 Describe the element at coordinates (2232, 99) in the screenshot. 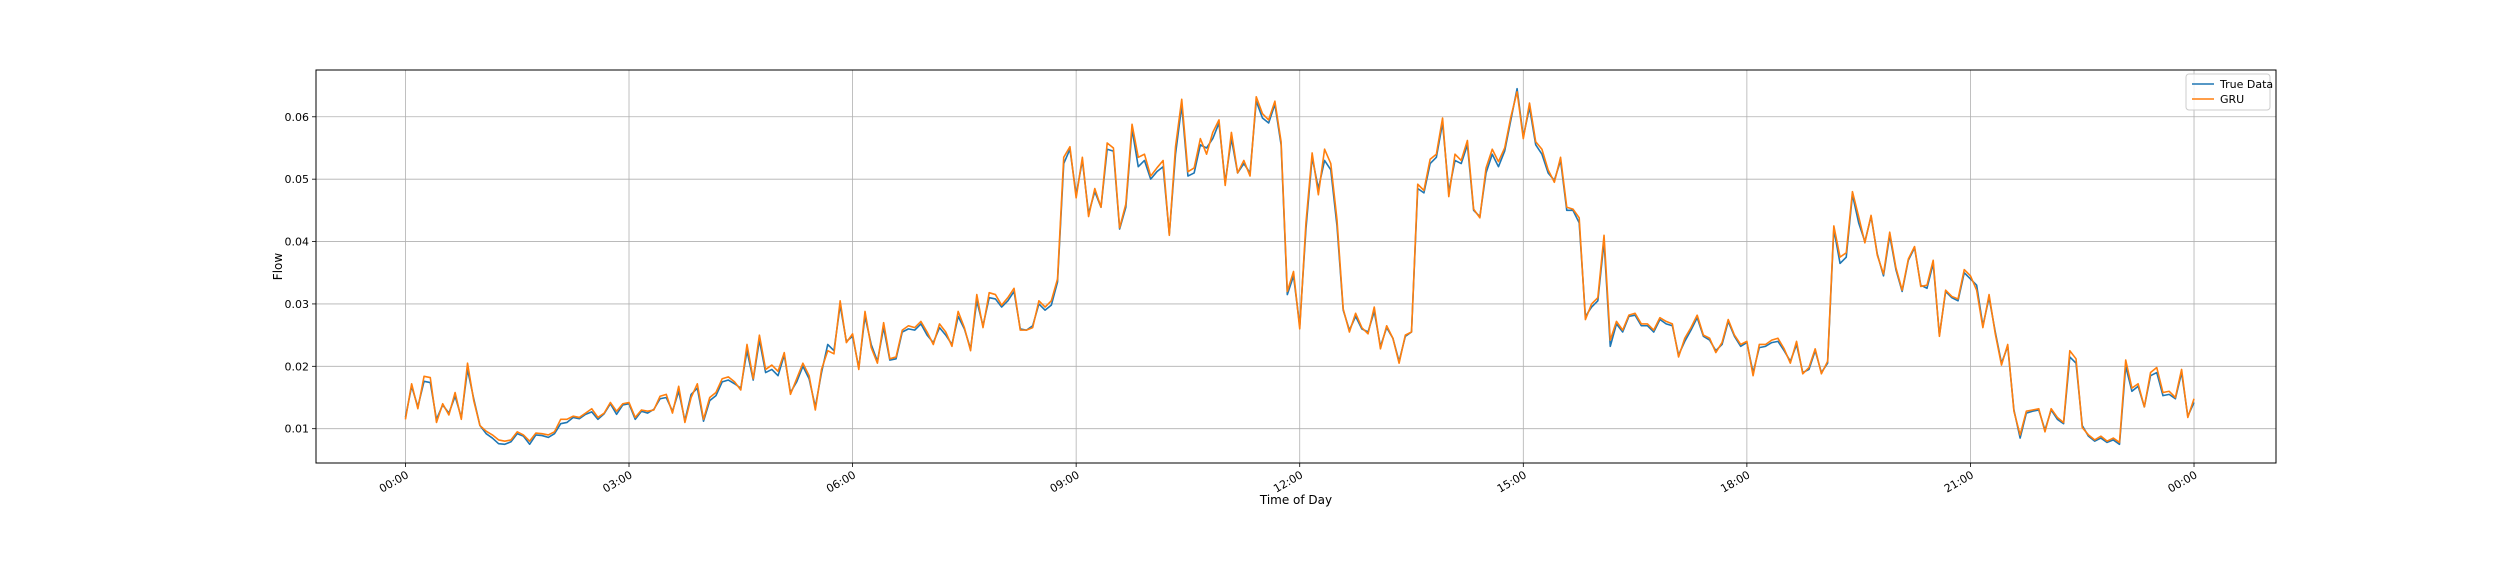

I see `legend-label-gru: GRU` at that location.